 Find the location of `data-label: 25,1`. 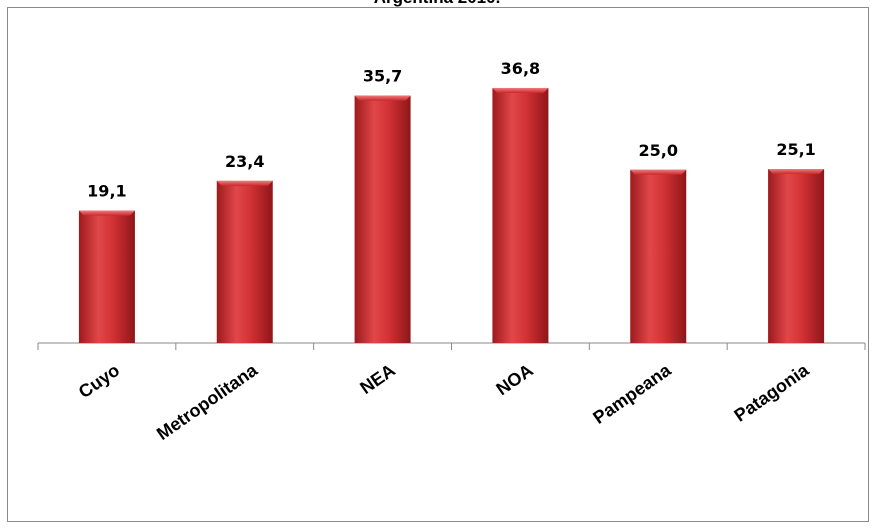

data-label: 25,1 is located at coordinates (795, 149).